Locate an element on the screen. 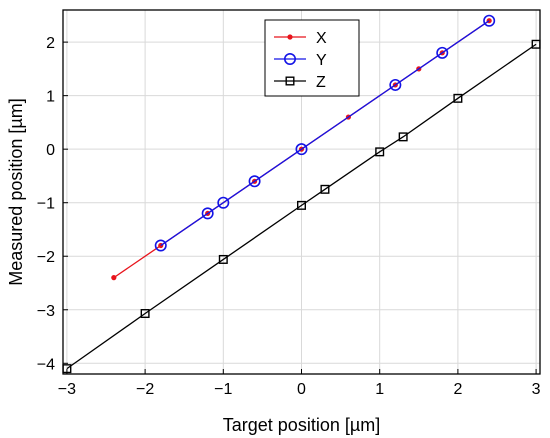 This screenshot has height=438, width=550. legend: XYZ is located at coordinates (312, 58).